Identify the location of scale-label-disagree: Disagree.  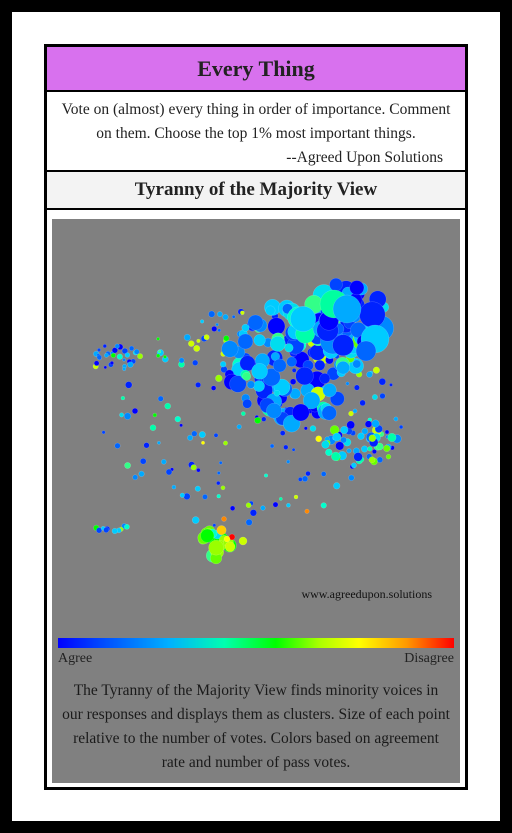
(429, 658).